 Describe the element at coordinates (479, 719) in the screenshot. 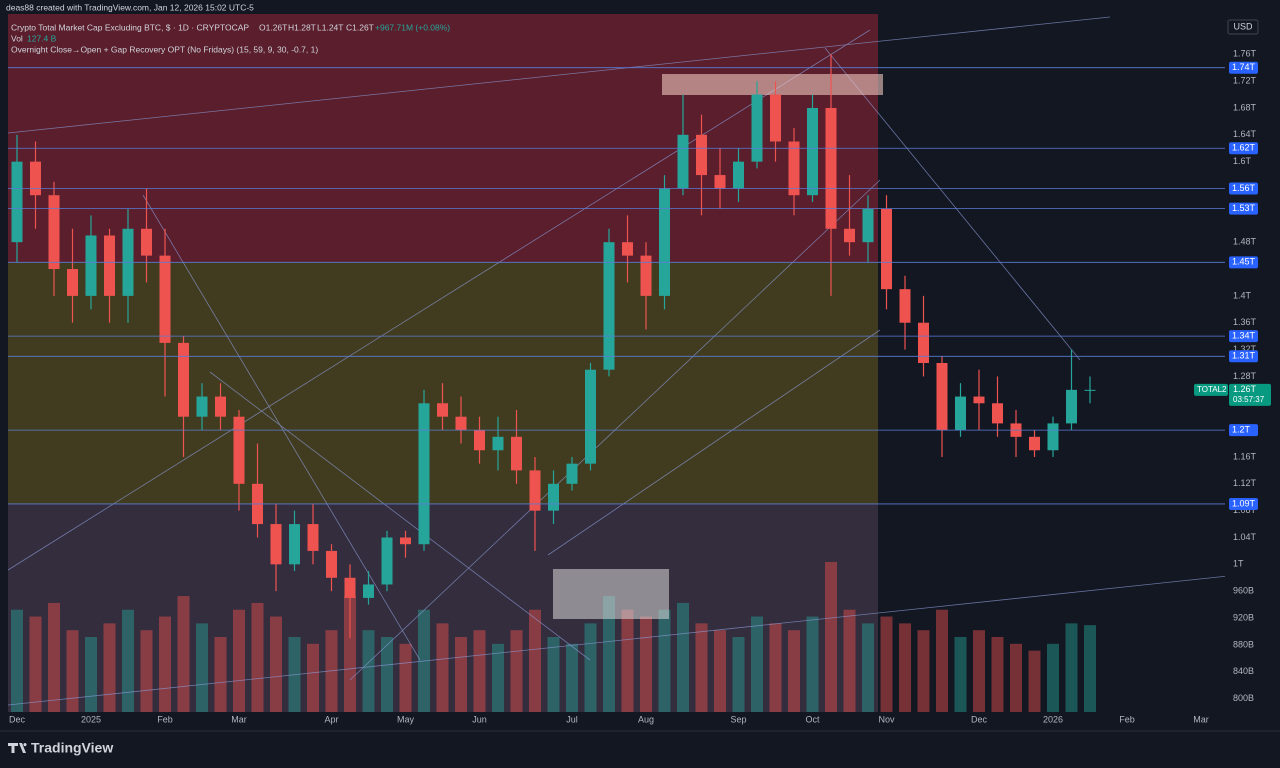

I see `x-tick-label: Jun` at that location.